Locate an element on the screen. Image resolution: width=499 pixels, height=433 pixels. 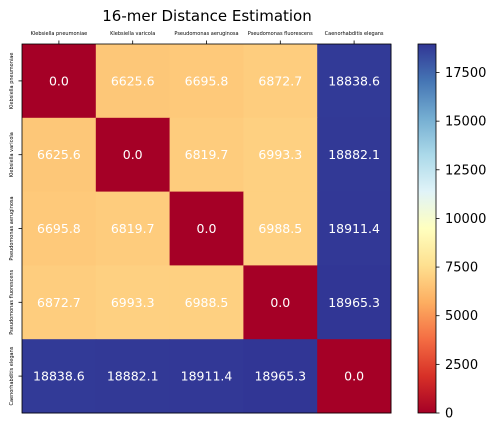
y-tick-label: Pseudomonas aeruginosa is located at coordinates (12, 228).